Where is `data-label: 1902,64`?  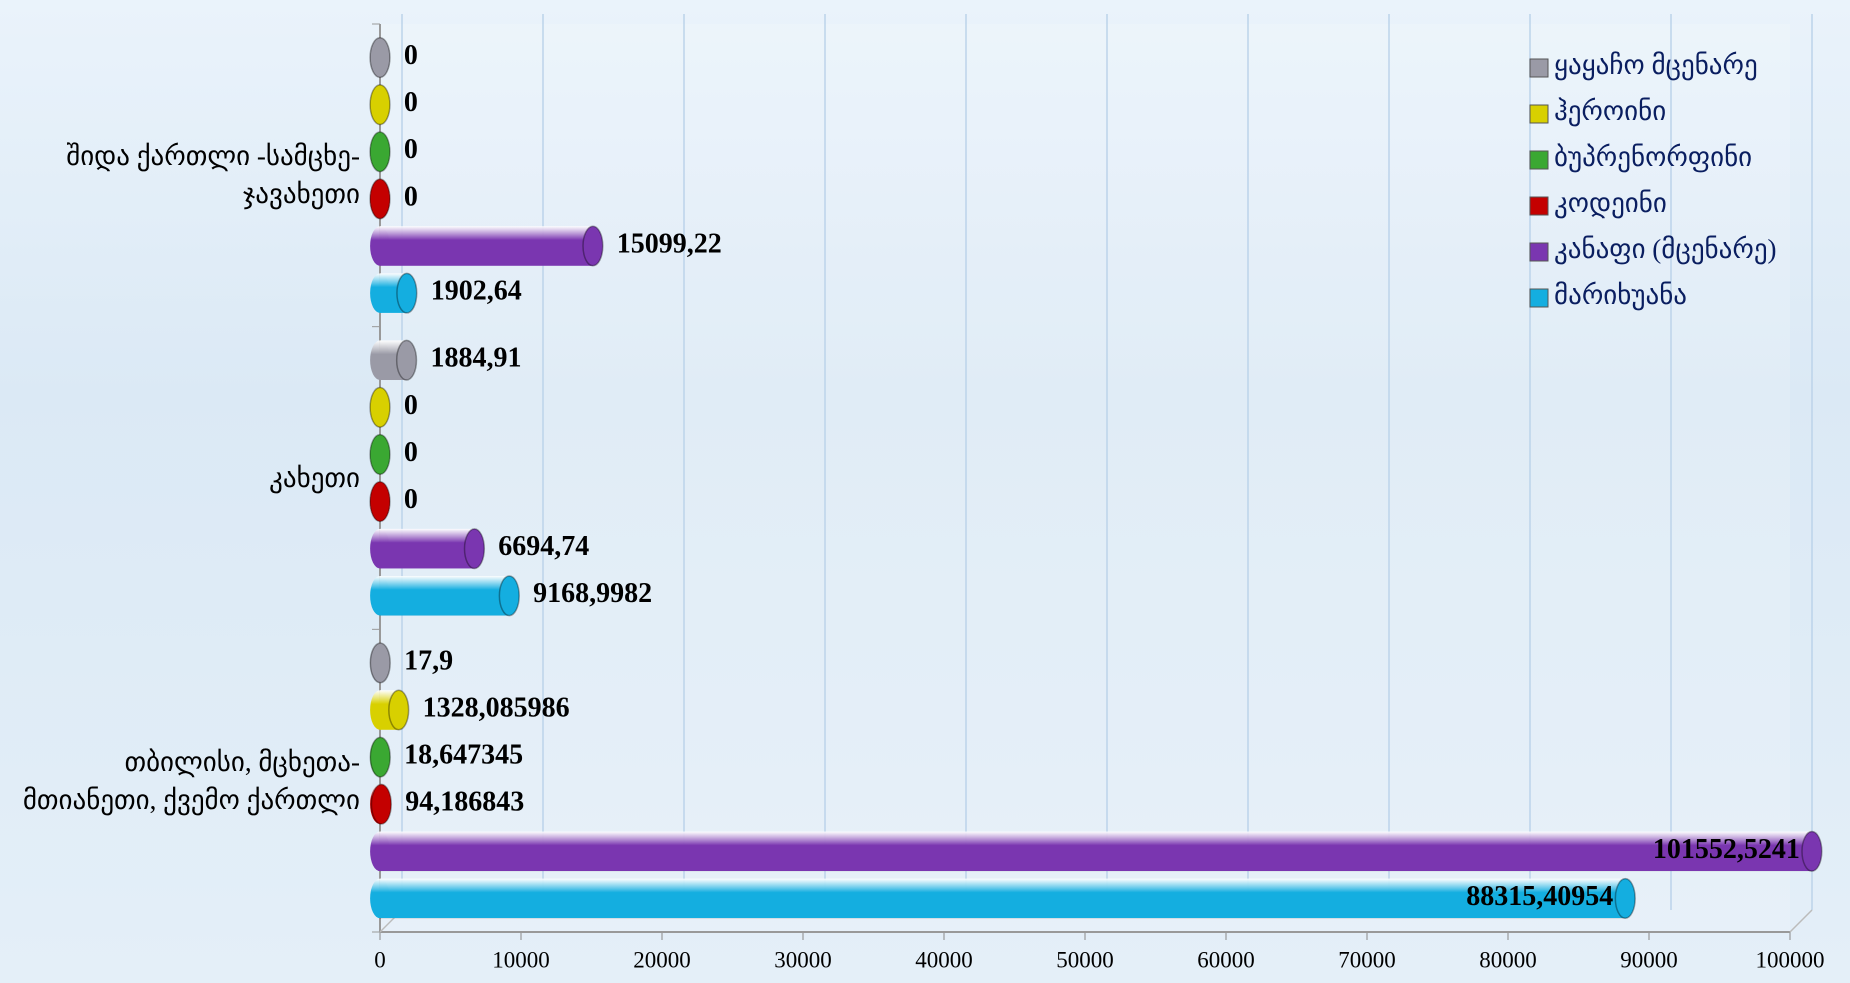
data-label: 1902,64 is located at coordinates (476, 291).